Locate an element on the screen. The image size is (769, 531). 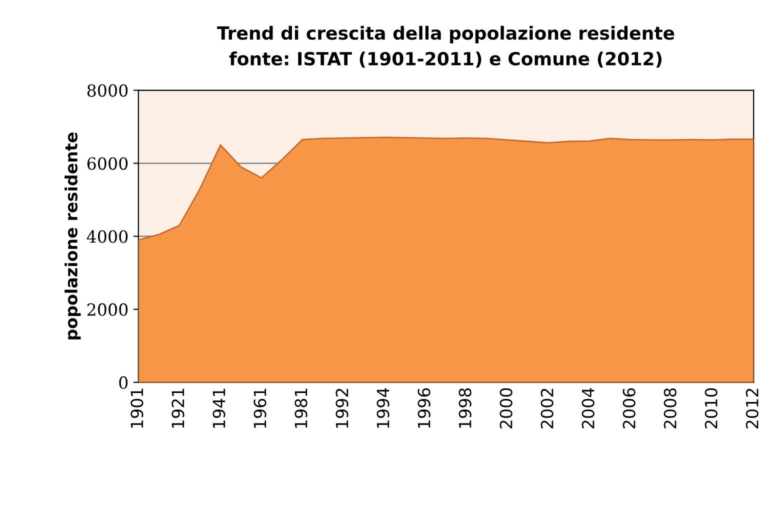
y-axis-title: popolazione residente is located at coordinates (72, 236).